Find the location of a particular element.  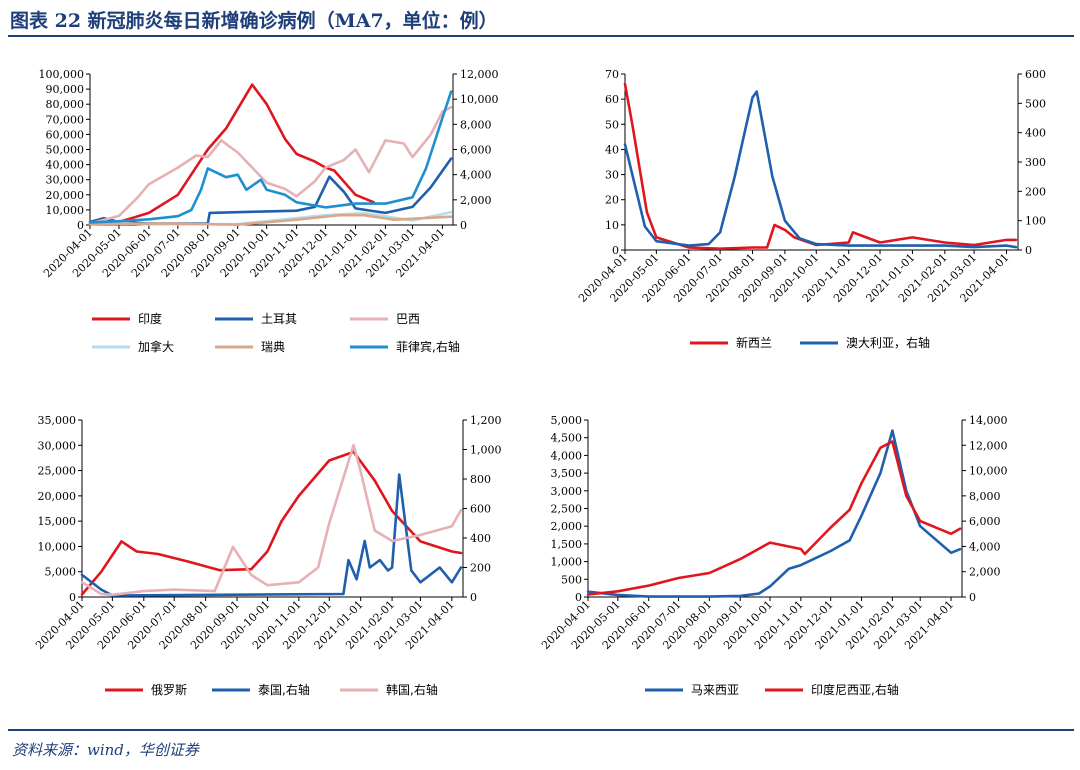

chart2-left-tick-label: 70 is located at coordinates (612, 74).